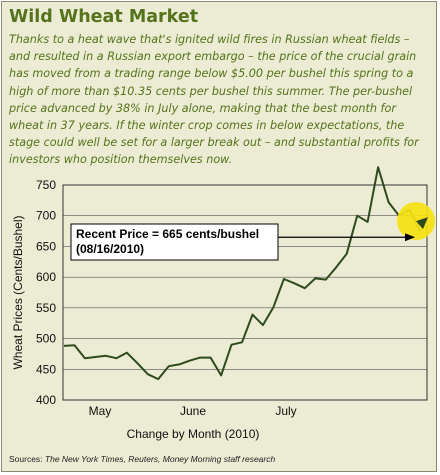 This screenshot has height=475, width=440. Describe the element at coordinates (46, 339) in the screenshot. I see `y-tick-label: 500` at that location.